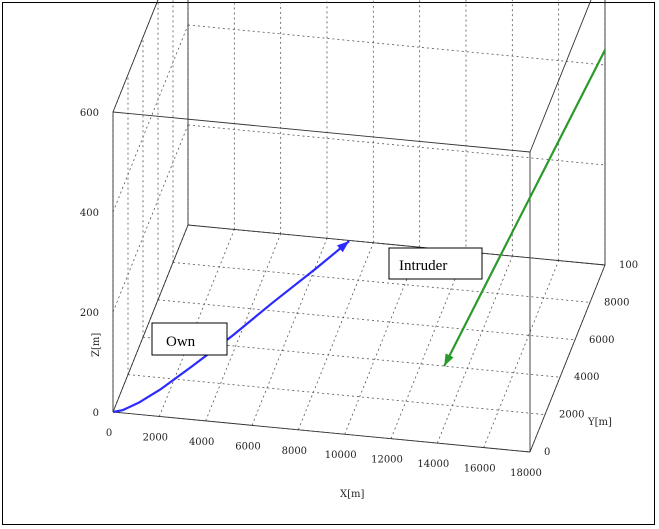 The height and width of the screenshot is (529, 659). I want to click on own-annotation-box, so click(189, 339).